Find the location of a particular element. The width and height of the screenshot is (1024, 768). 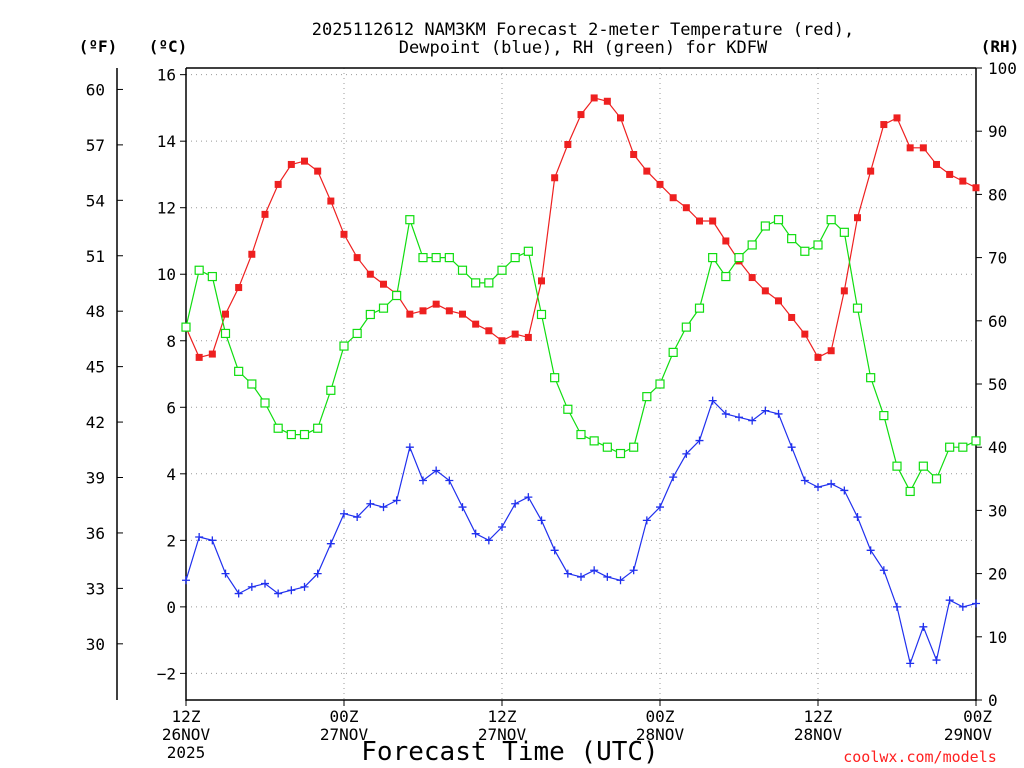

celsius-tick-label: 2 is located at coordinates (171, 540).